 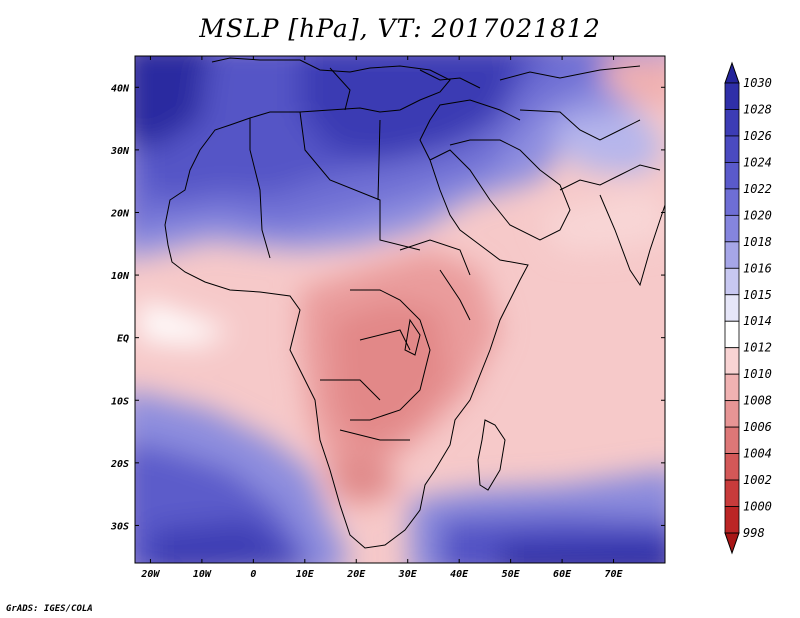 What do you see at coordinates (253, 574) in the screenshot?
I see `lon-tick-label: 0` at bounding box center [253, 574].